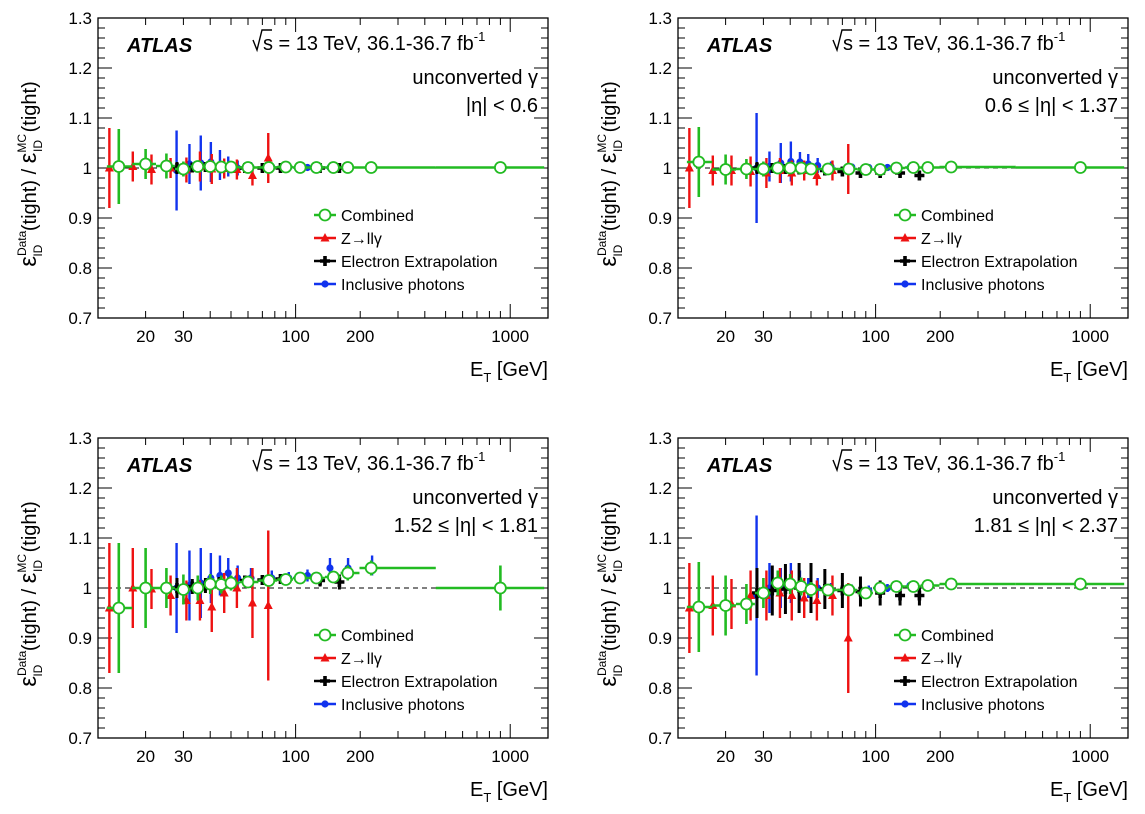  What do you see at coordinates (475, 498) in the screenshot?
I see `region-label: unconverted γ` at bounding box center [475, 498].